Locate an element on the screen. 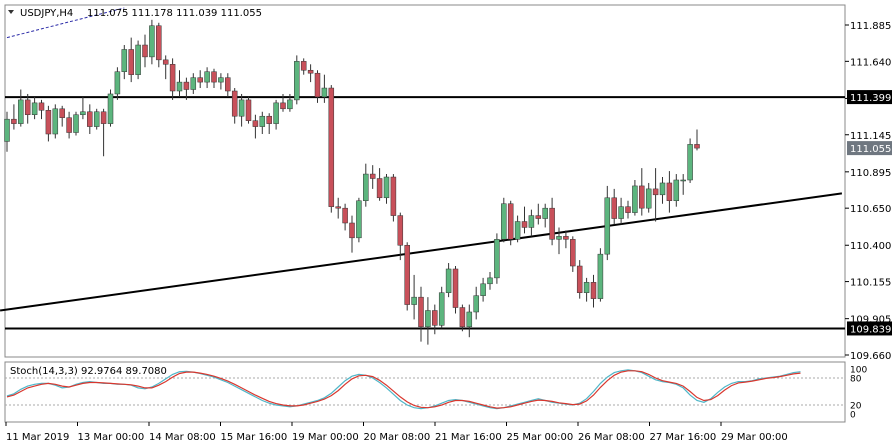 This screenshot has height=445, width=896. x-tick-label: 15 Mar 16:00 is located at coordinates (254, 437).